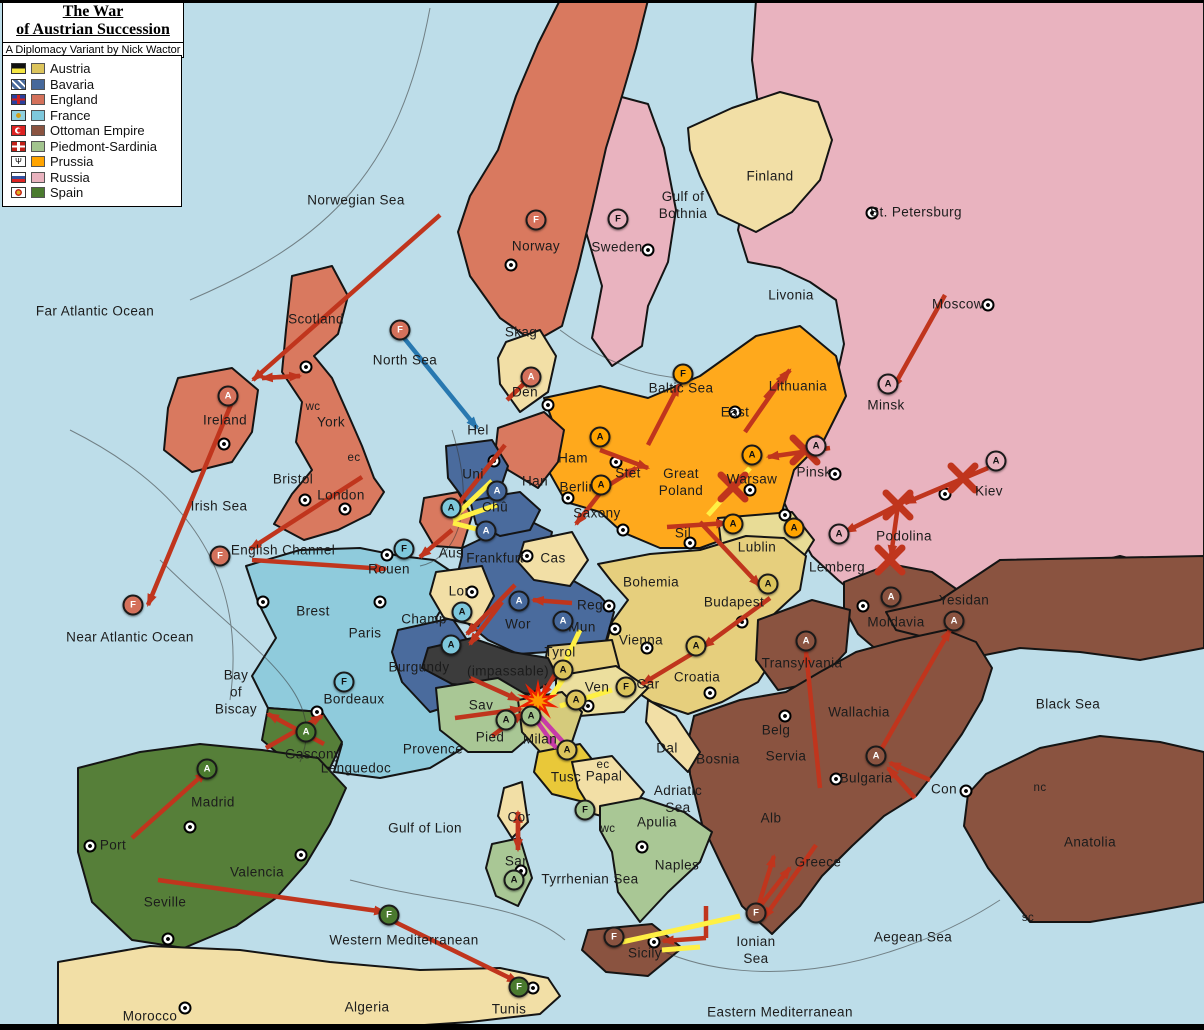 The height and width of the screenshot is (1030, 1204). What do you see at coordinates (389, 915) in the screenshot?
I see `spain-fleet-unit-western-mediterranean: F` at bounding box center [389, 915].